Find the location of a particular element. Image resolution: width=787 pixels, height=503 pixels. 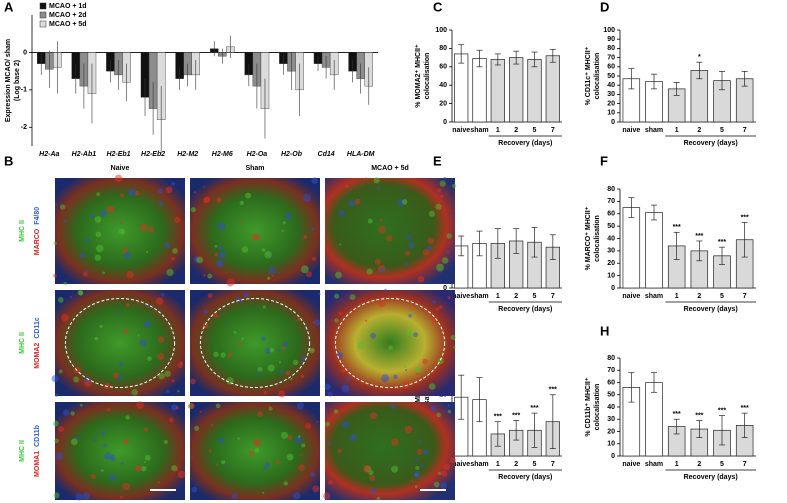

panel-letter: C is located at coordinates (438, 7).